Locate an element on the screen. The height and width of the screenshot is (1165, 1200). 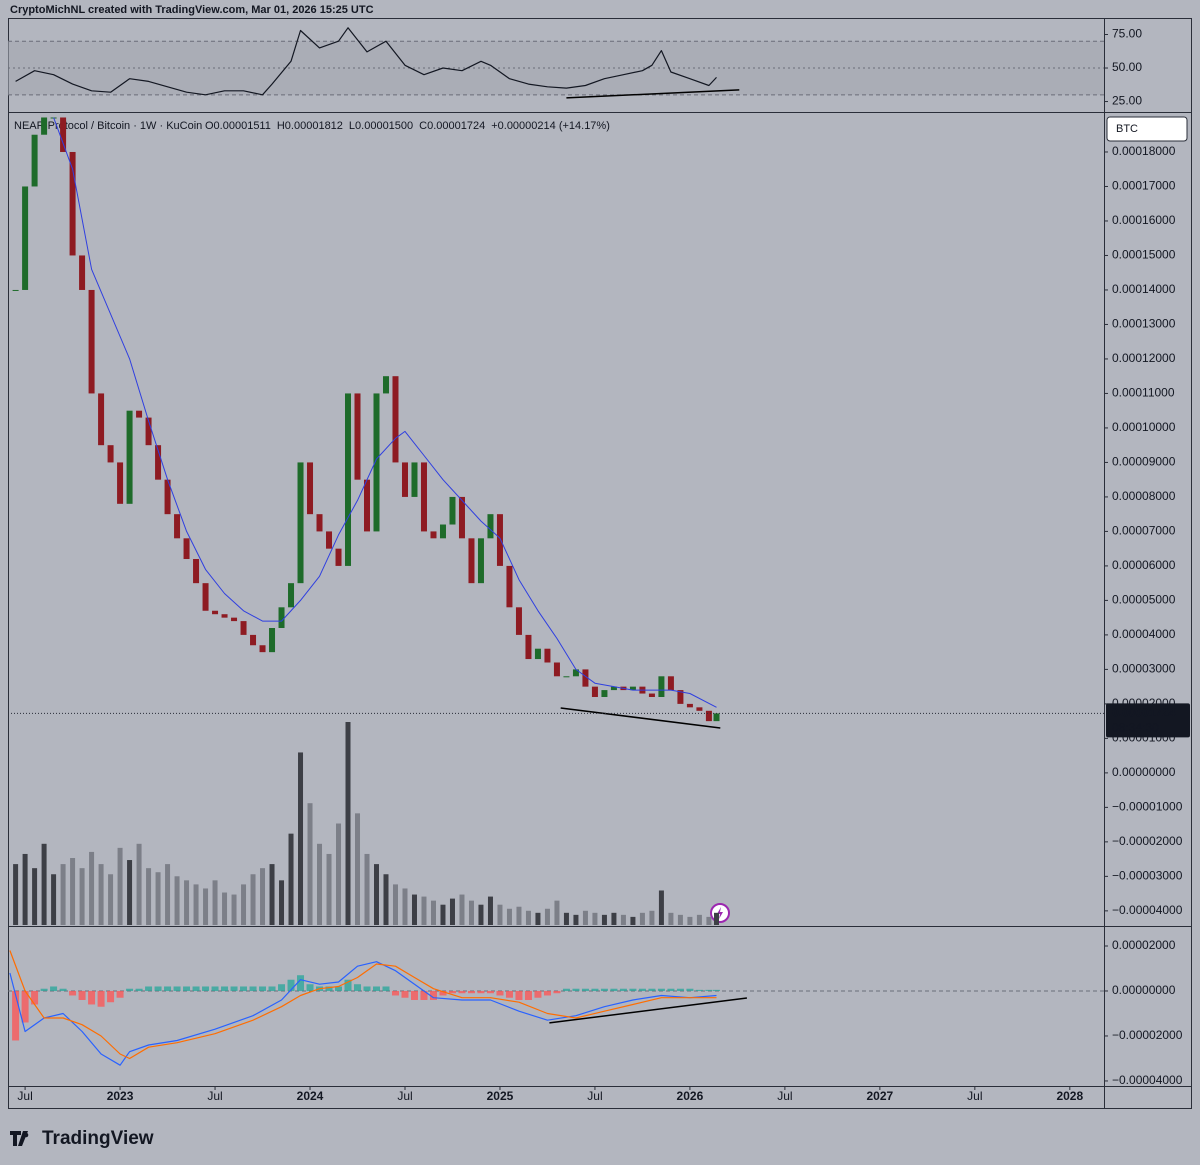
y-tick-label: 0.00010000 is located at coordinates (1144, 427).